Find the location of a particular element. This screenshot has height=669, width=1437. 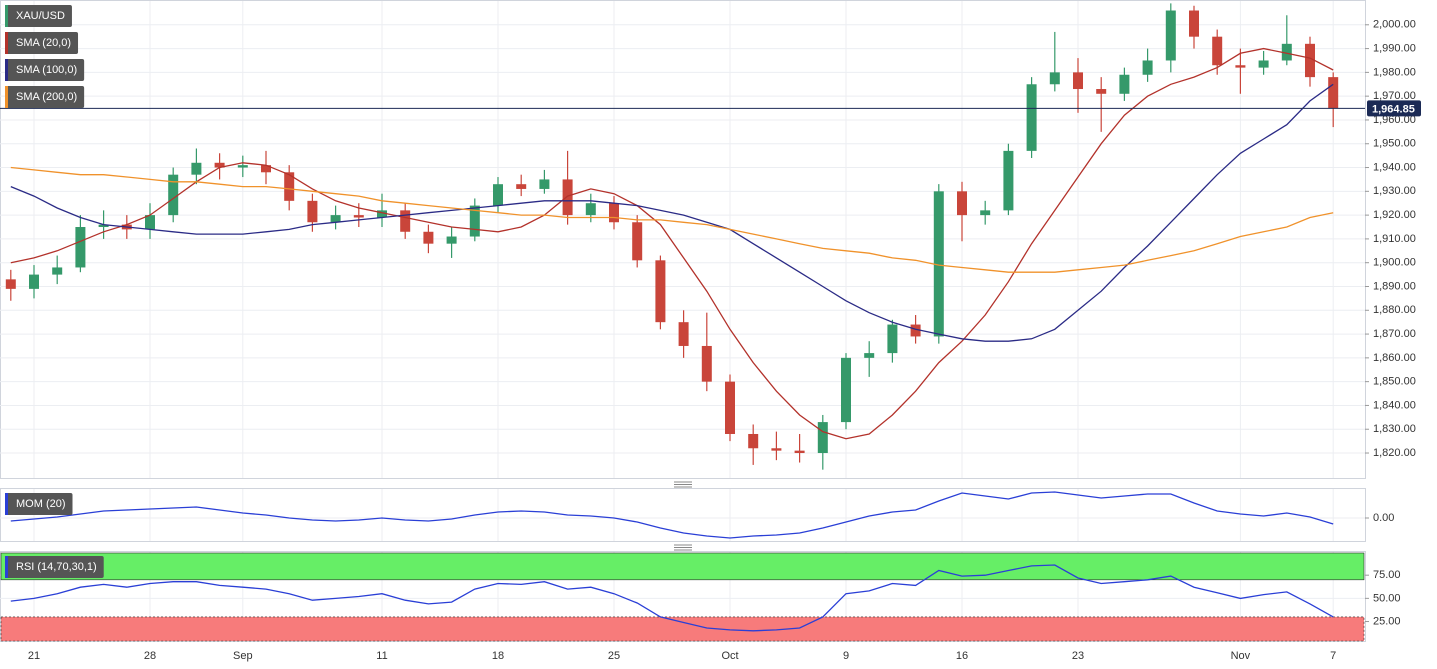

y-tick-label: 1,840.00 is located at coordinates (1394, 405).